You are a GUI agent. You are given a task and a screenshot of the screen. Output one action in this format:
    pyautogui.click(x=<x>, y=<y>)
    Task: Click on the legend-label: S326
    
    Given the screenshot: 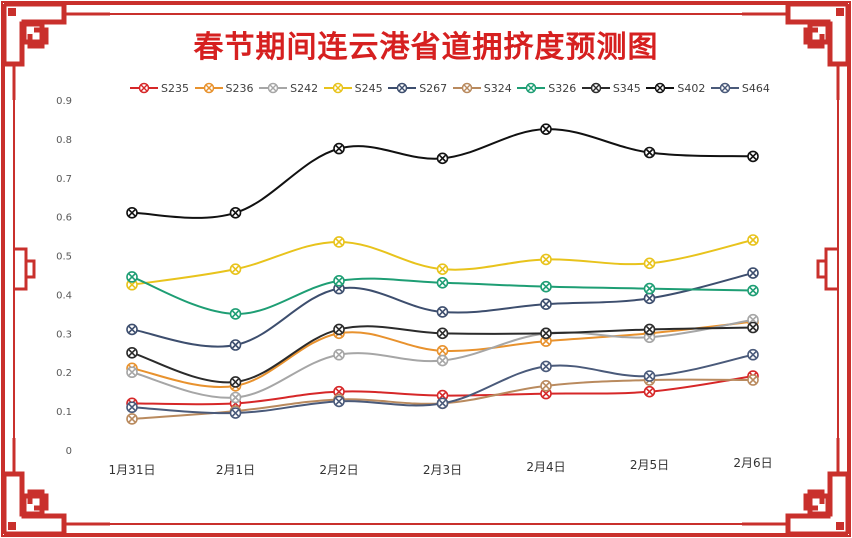 What is the action you would take?
    pyautogui.click(x=562, y=88)
    